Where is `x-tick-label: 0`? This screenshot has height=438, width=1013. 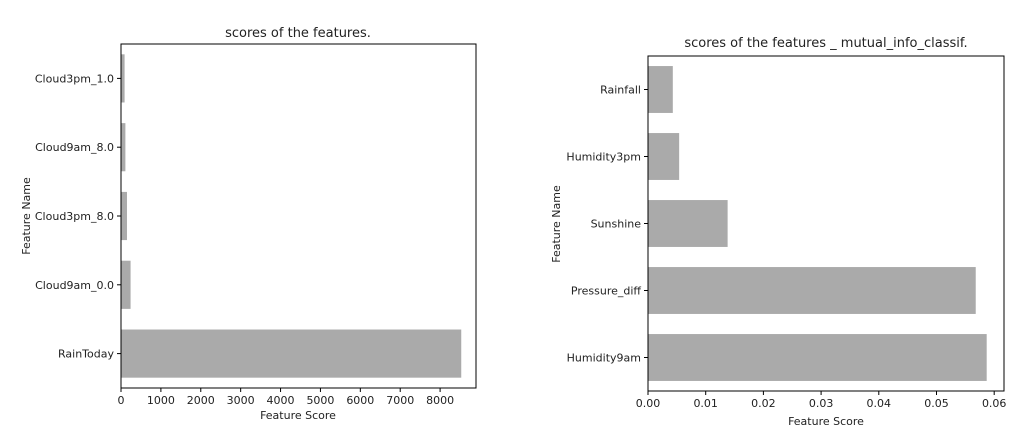 x-tick-label: 0 is located at coordinates (121, 400).